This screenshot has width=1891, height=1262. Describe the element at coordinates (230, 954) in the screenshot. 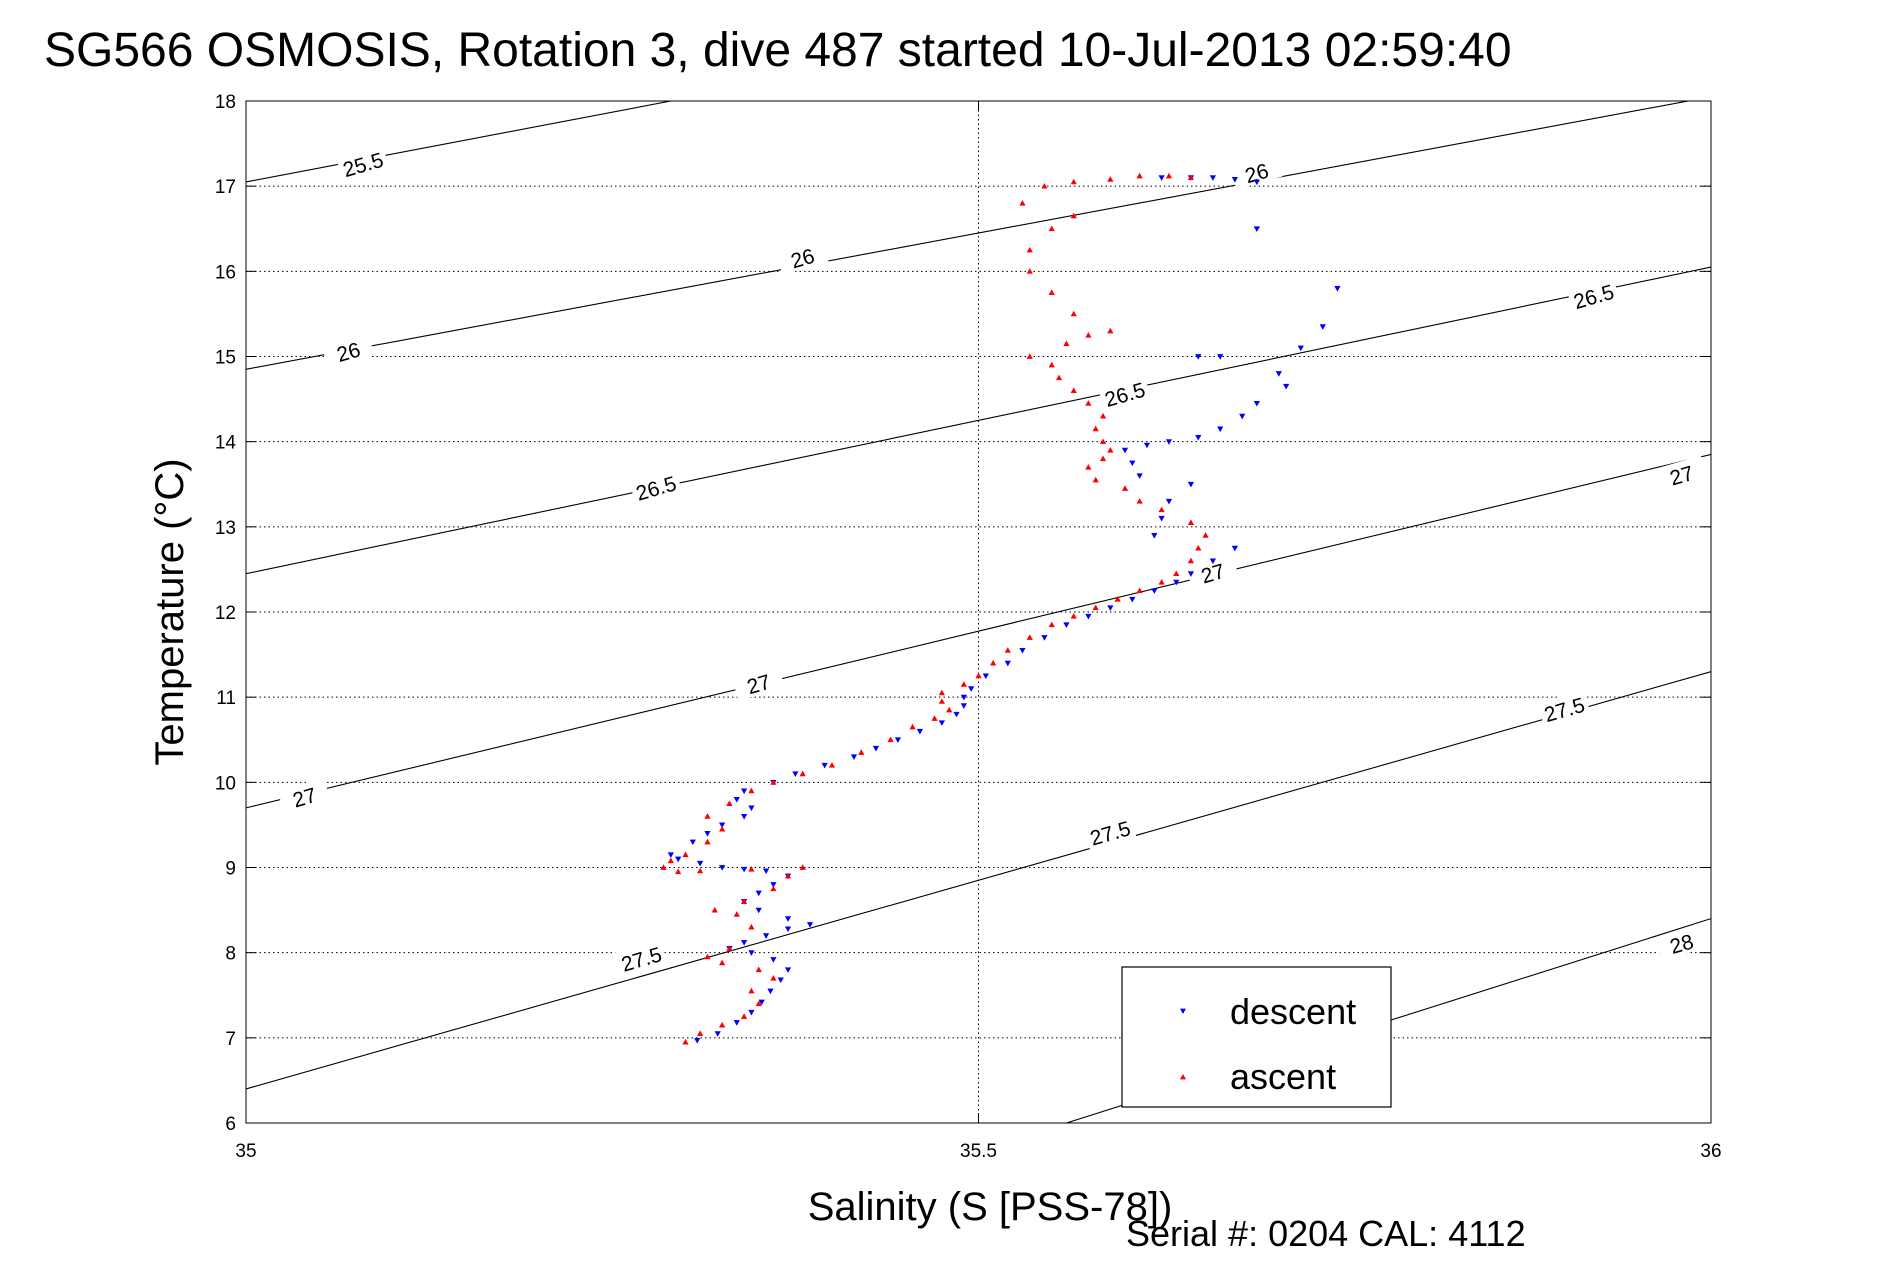

I see `y-tick-label: 8` at that location.